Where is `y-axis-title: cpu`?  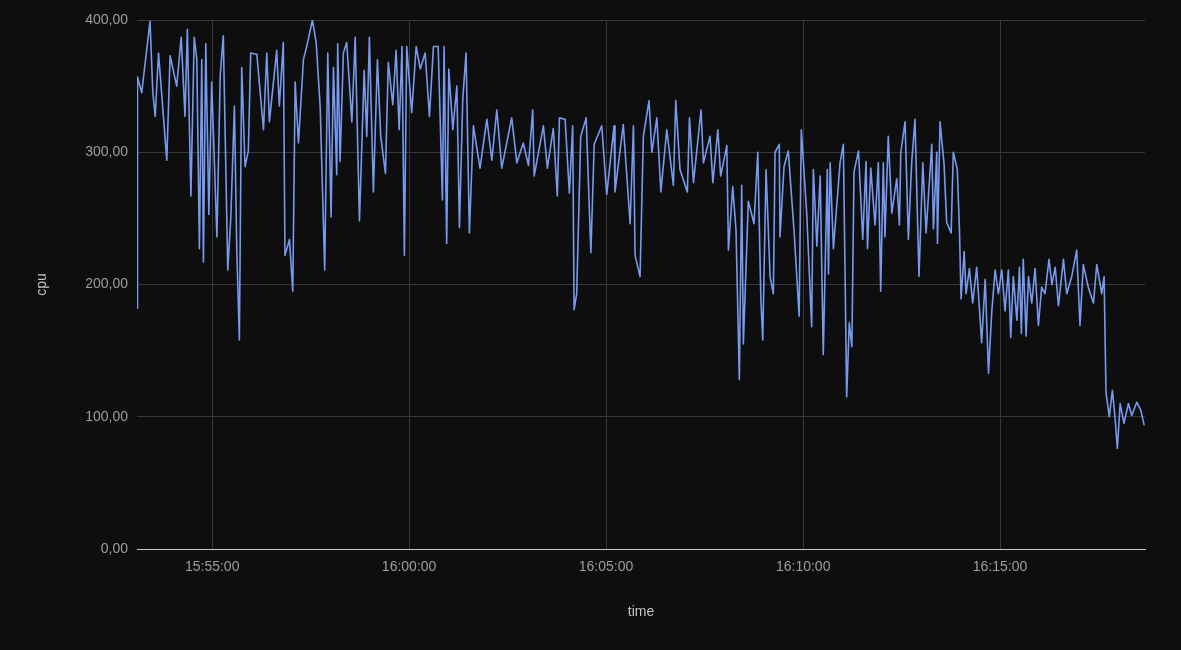
y-axis-title: cpu is located at coordinates (41, 284).